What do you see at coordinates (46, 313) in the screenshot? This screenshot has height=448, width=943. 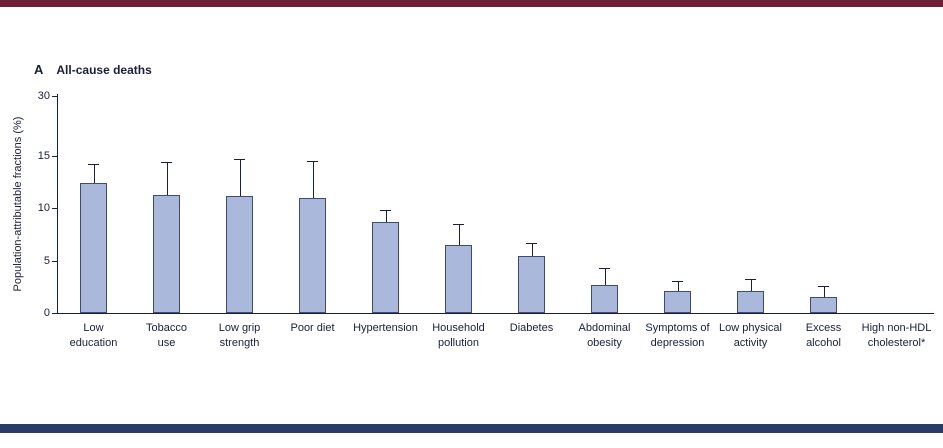 I see `y-tick-label: 0` at bounding box center [46, 313].